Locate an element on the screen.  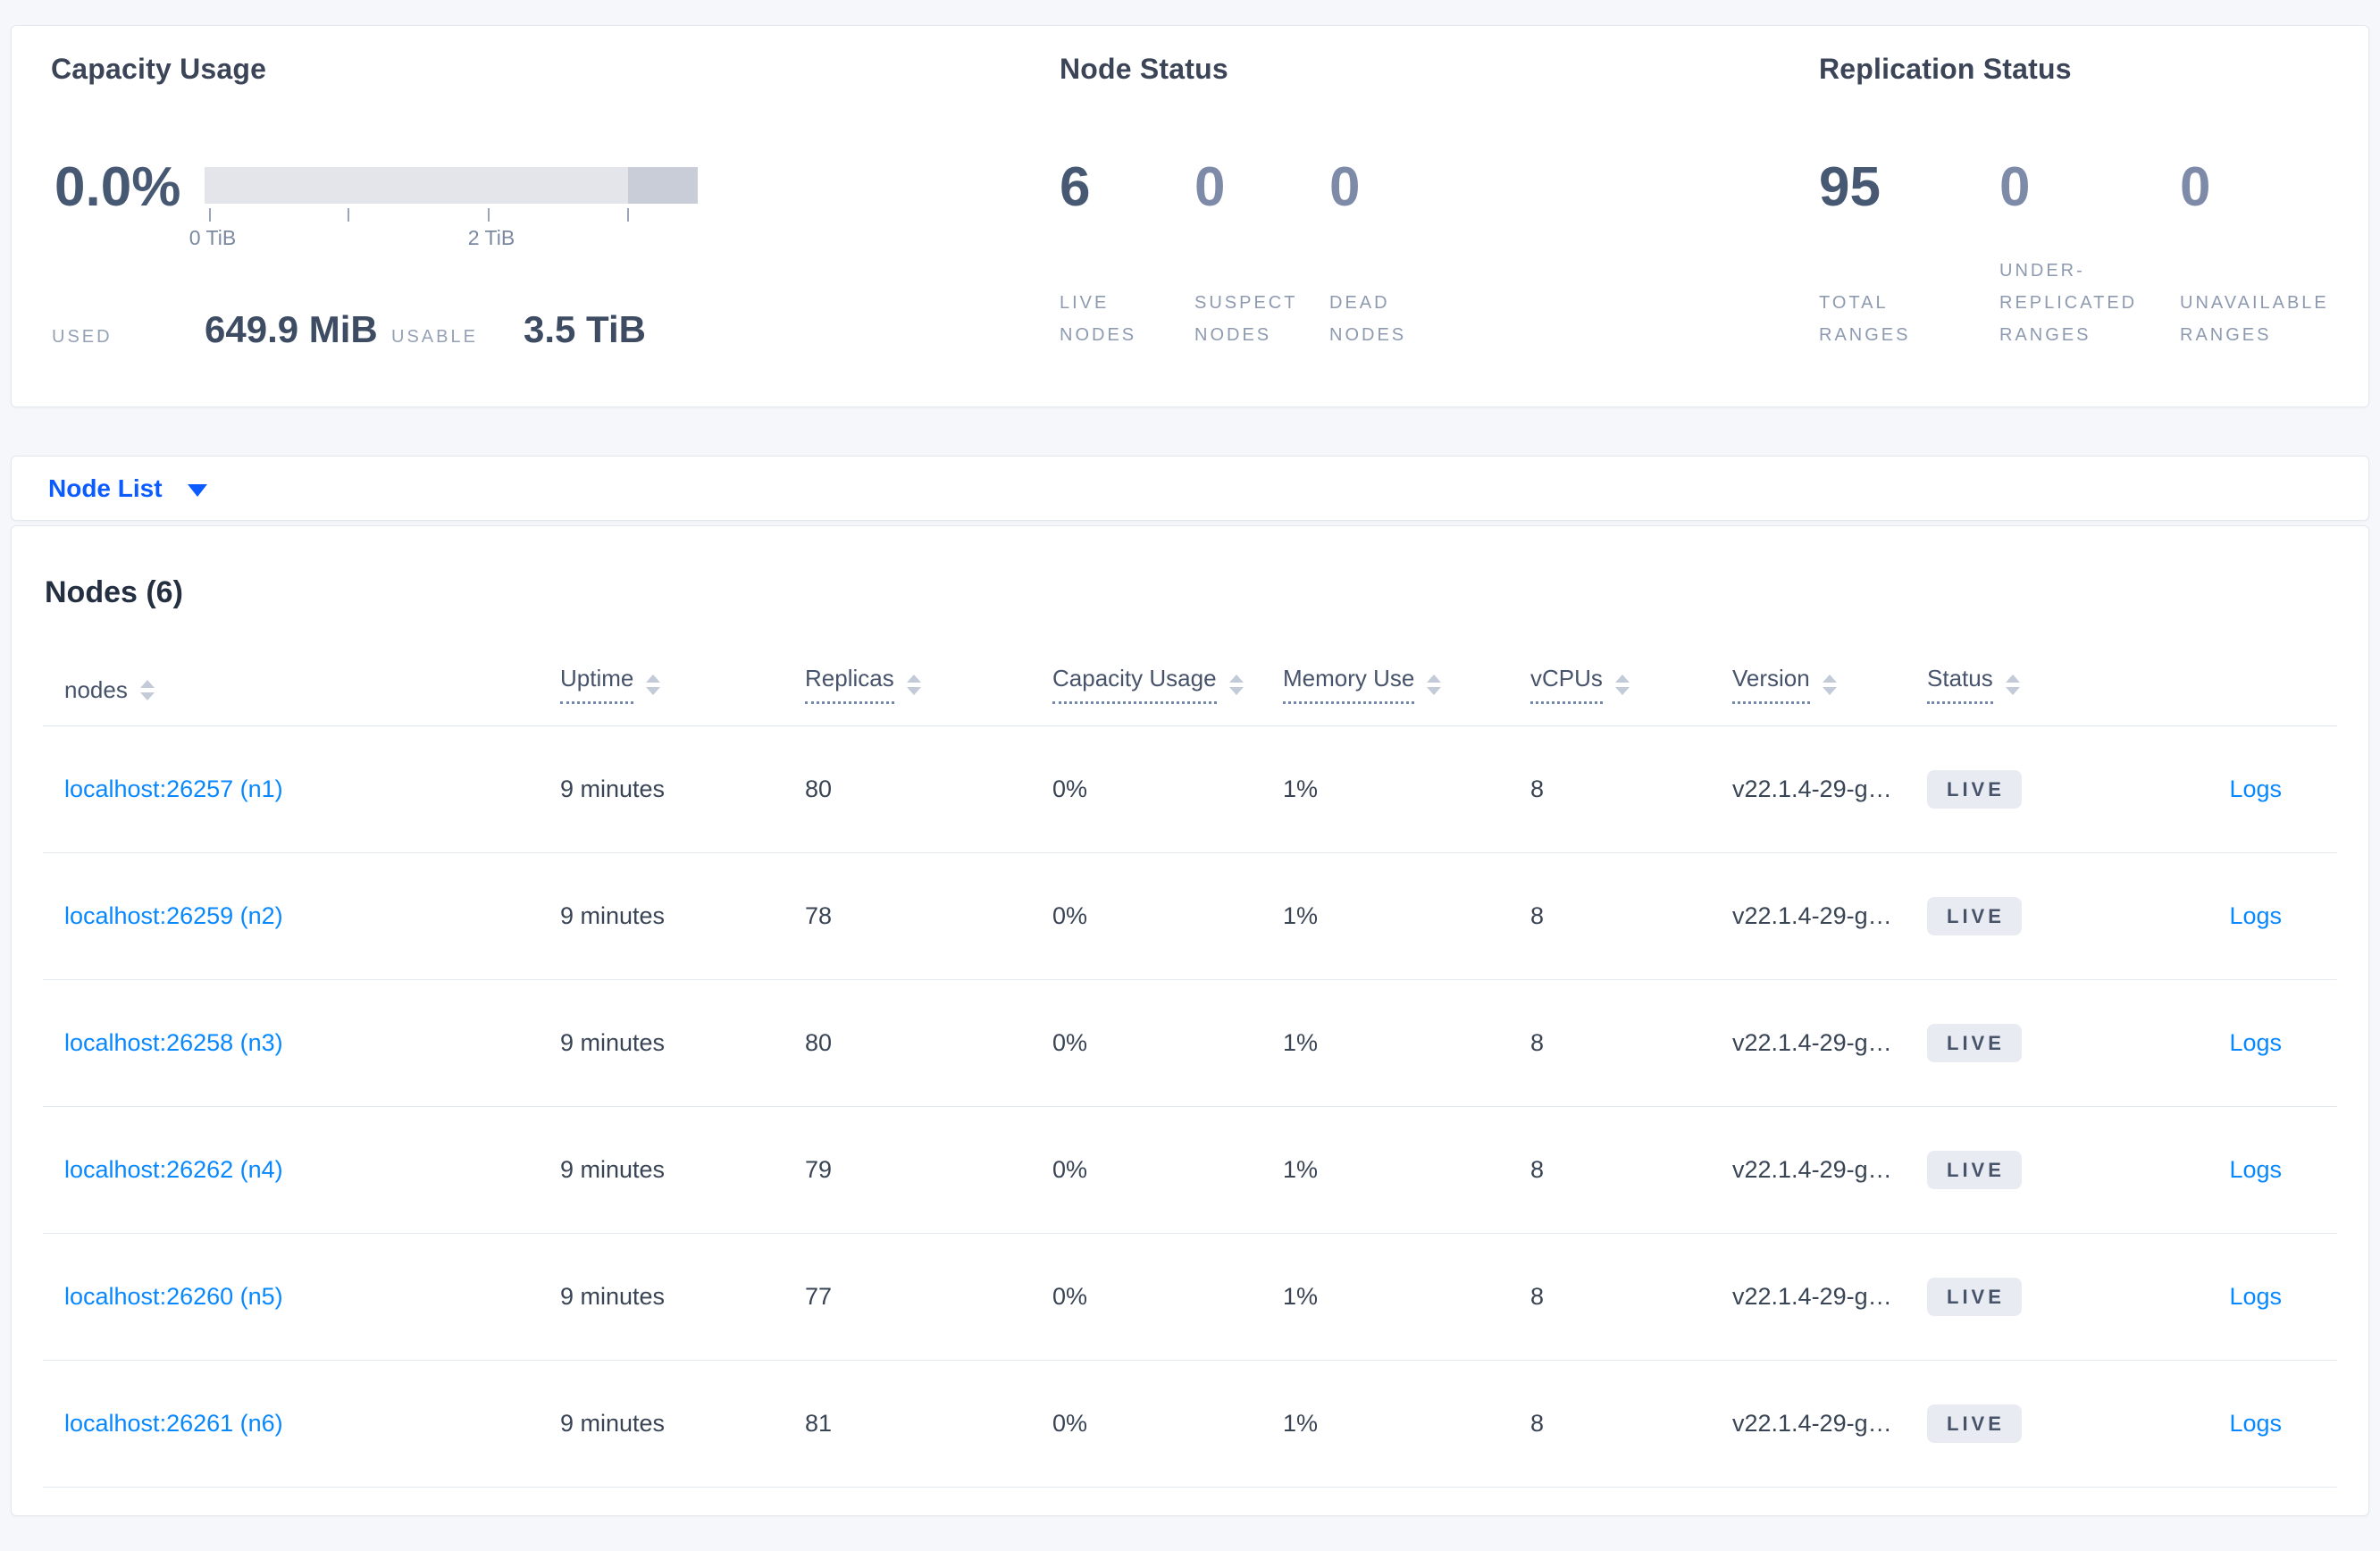
replicas-cell: 77 is located at coordinates (819, 1296).